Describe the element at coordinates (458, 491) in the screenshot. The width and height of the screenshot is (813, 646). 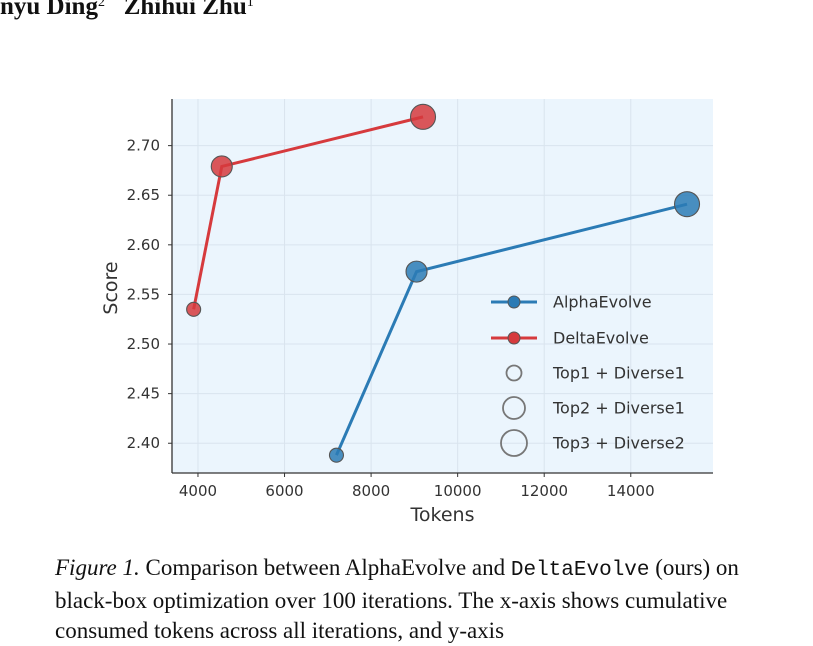
I see `x-tick-label: 10000` at that location.